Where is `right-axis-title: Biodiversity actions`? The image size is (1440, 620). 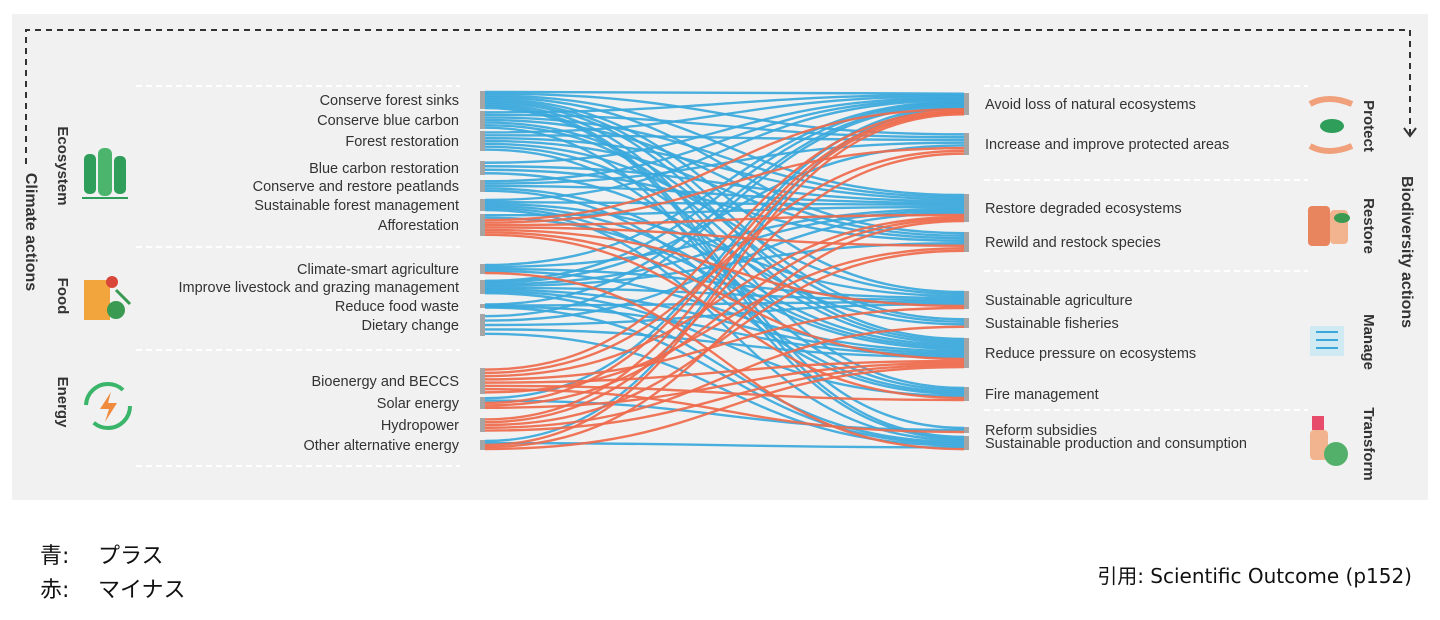 right-axis-title: Biodiversity actions is located at coordinates (1406, 252).